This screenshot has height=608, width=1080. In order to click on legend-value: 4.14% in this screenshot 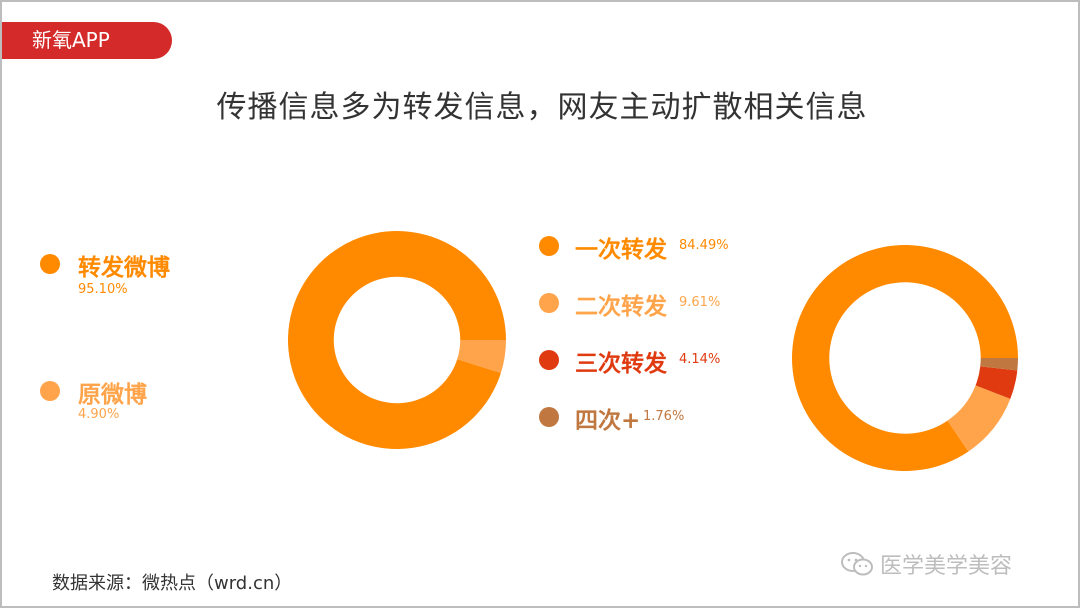, I will do `click(700, 359)`.